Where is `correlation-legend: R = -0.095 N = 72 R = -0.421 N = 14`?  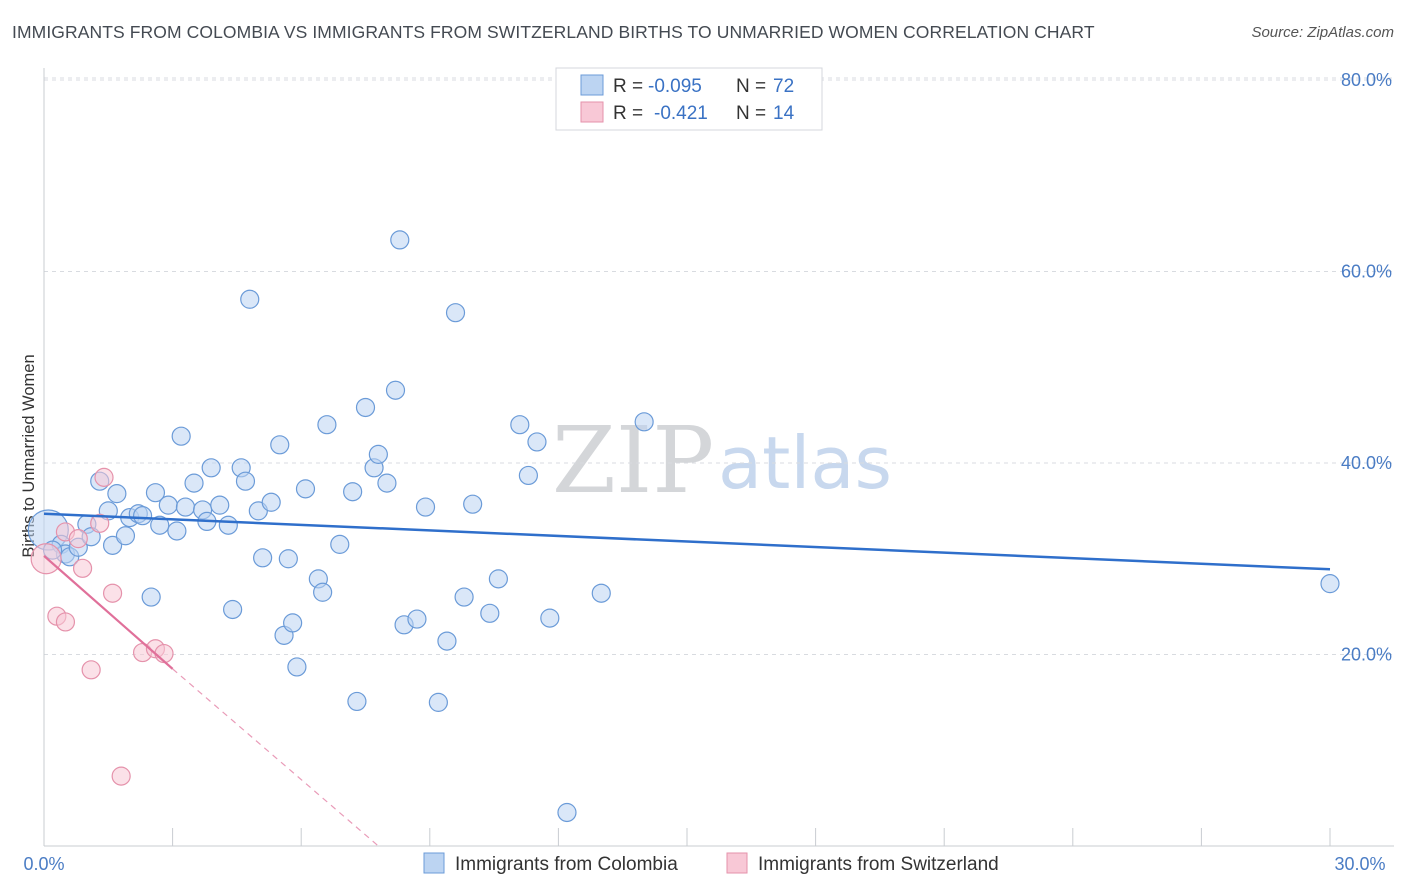 correlation-legend: R = -0.095 N = 72 R = -0.421 N = 14 is located at coordinates (689, 99).